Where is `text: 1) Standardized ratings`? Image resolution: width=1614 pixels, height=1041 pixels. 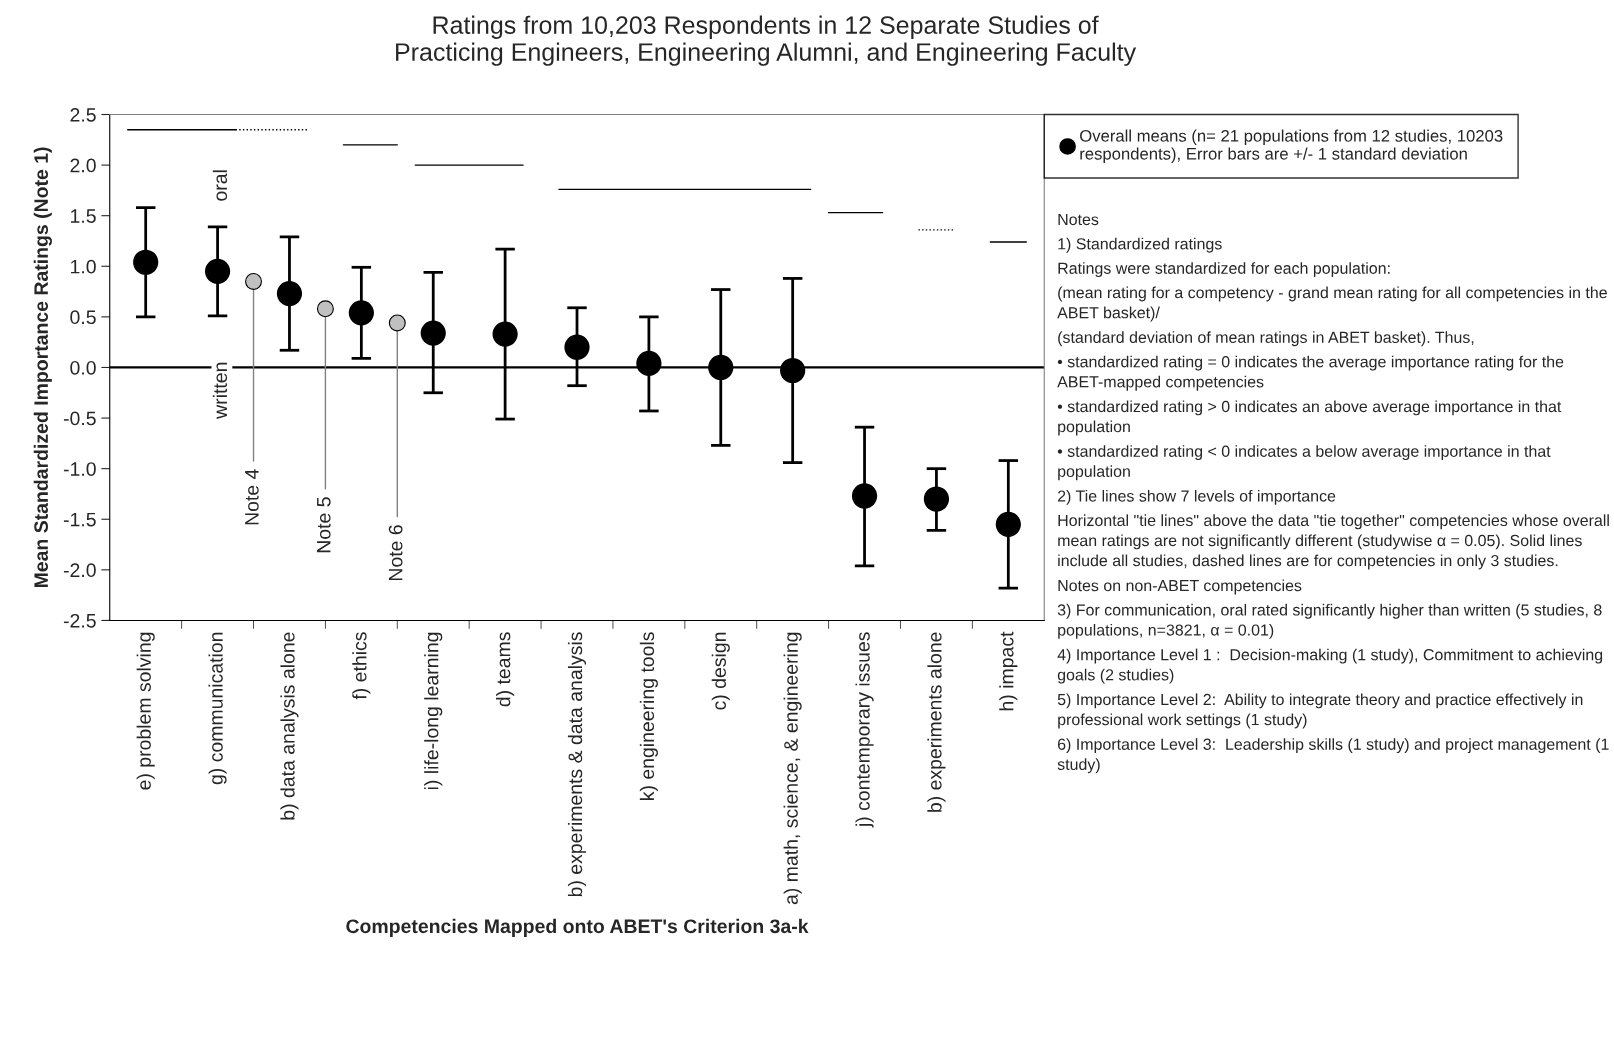
text: 1) Standardized ratings is located at coordinates (1140, 245).